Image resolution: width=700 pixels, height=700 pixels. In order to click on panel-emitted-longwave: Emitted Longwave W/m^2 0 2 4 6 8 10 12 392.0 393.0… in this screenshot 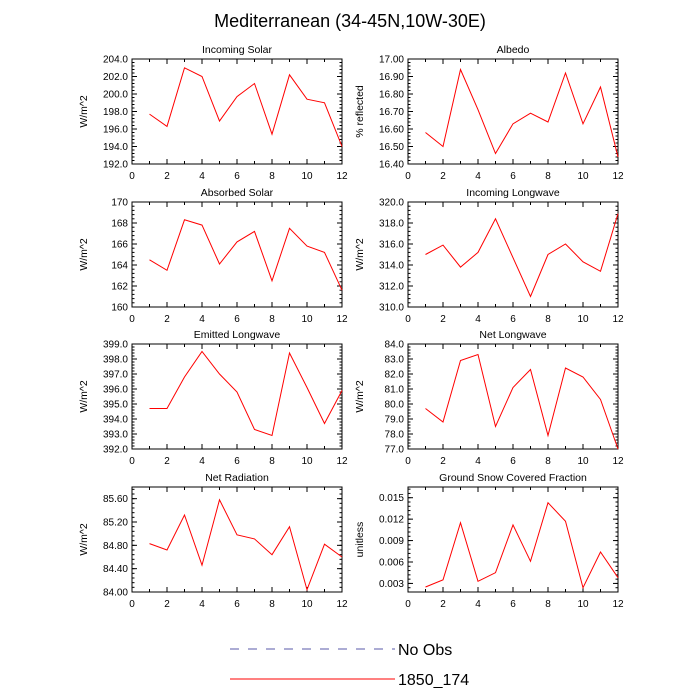, I will do `click(213, 398)`.